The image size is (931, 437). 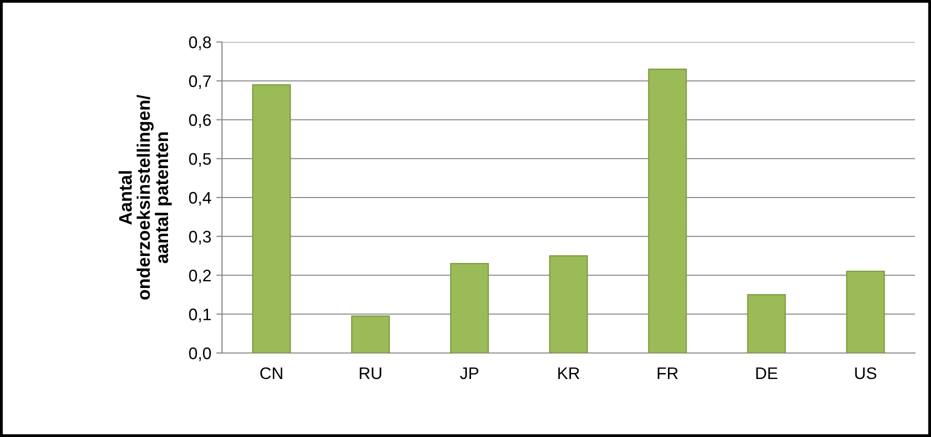 What do you see at coordinates (200, 354) in the screenshot?
I see `y-tick-label: 0,0` at bounding box center [200, 354].